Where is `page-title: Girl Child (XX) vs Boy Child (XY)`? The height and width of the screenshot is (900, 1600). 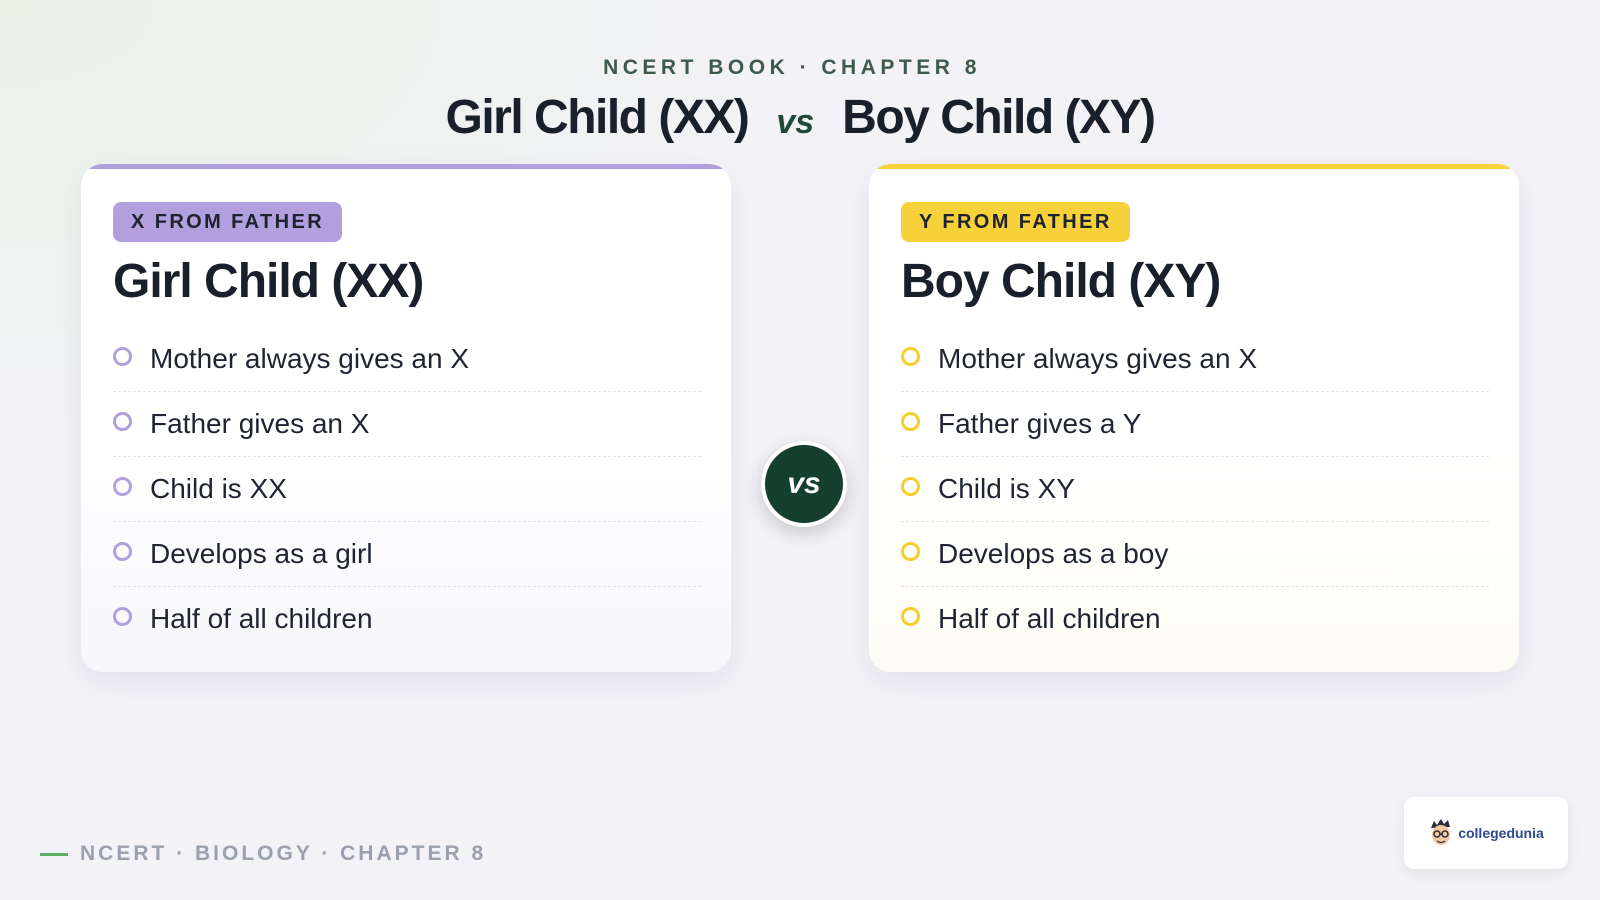
page-title: Girl Child (XX) vs Boy Child (XY) is located at coordinates (800, 117).